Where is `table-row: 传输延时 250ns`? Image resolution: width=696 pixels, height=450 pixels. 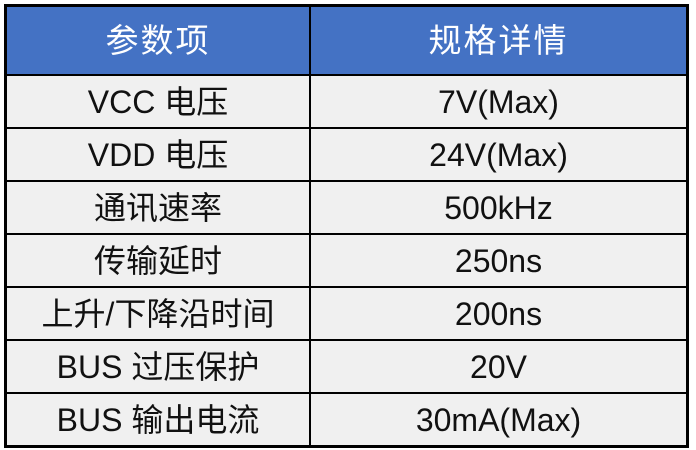 table-row: 传输延时 250ns is located at coordinates (346, 260).